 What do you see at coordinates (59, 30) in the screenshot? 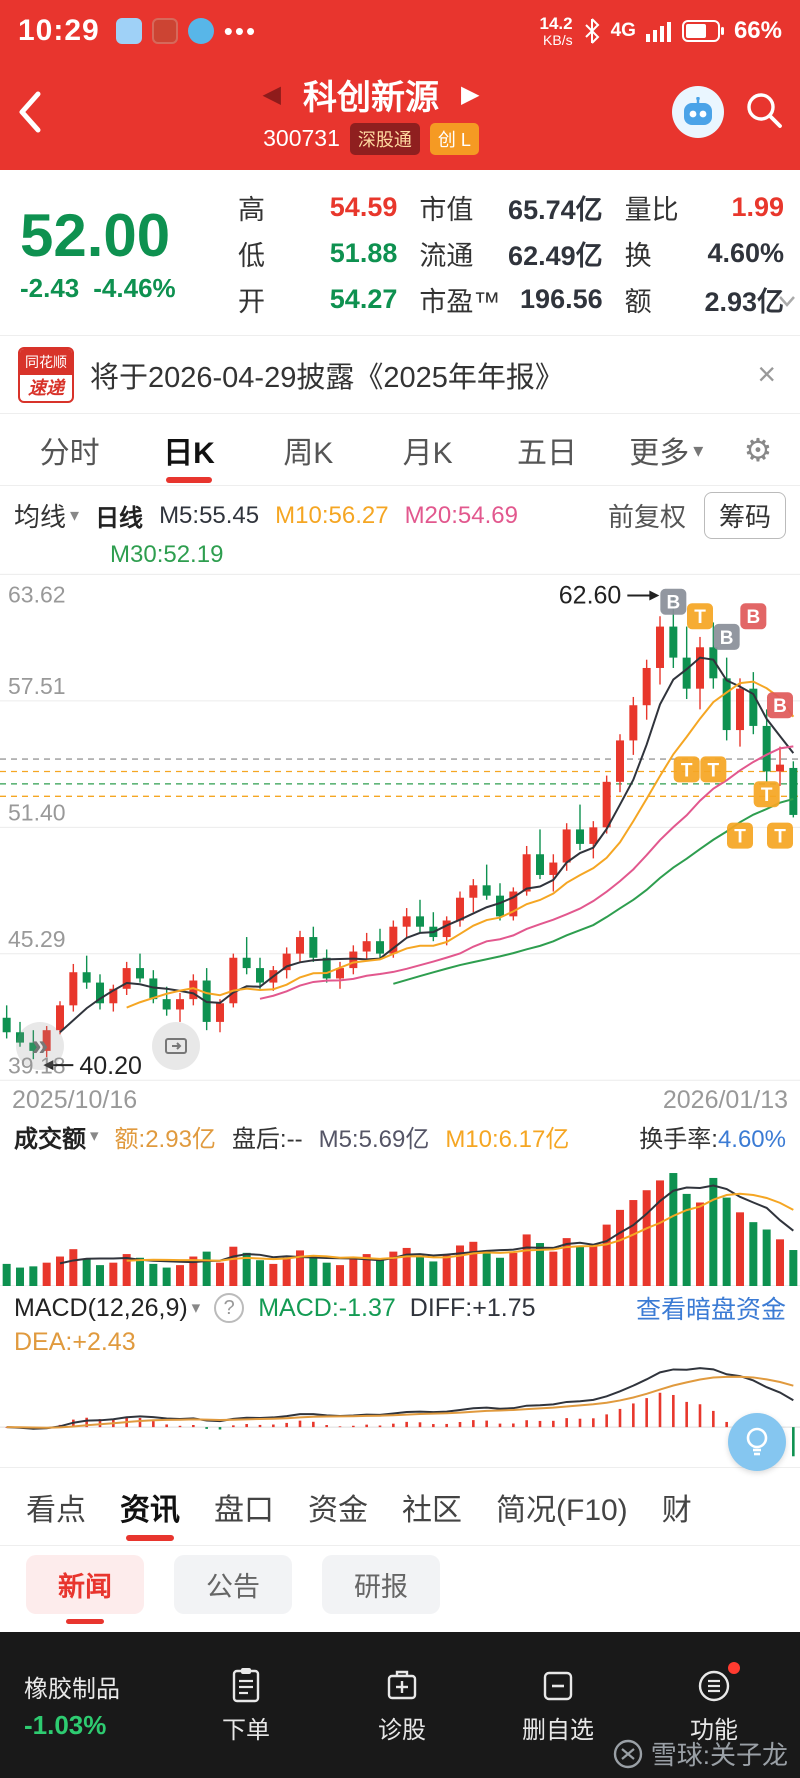
I see `clock: 10:29` at bounding box center [59, 30].